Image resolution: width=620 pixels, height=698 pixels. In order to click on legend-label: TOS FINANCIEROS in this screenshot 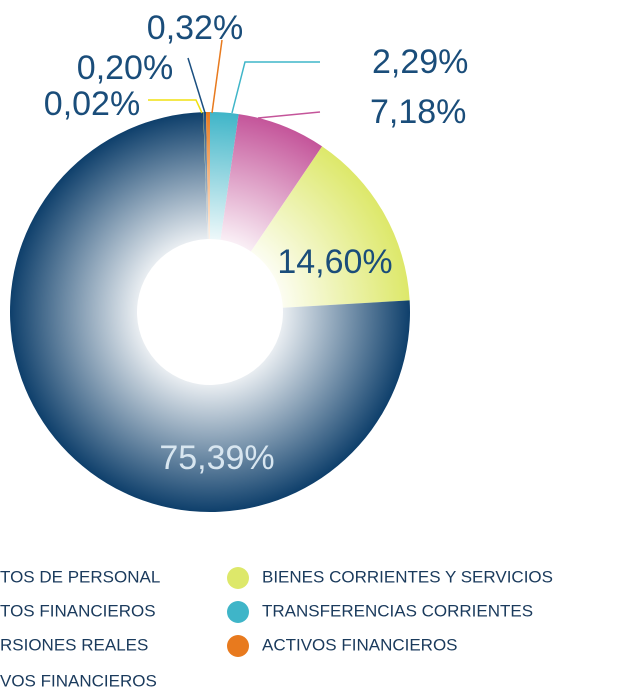, I will do `click(78, 610)`.